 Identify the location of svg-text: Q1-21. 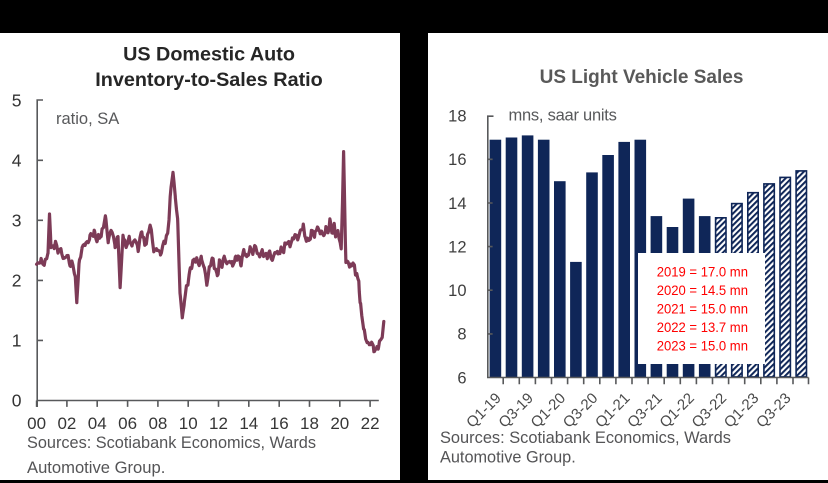
(613, 411).